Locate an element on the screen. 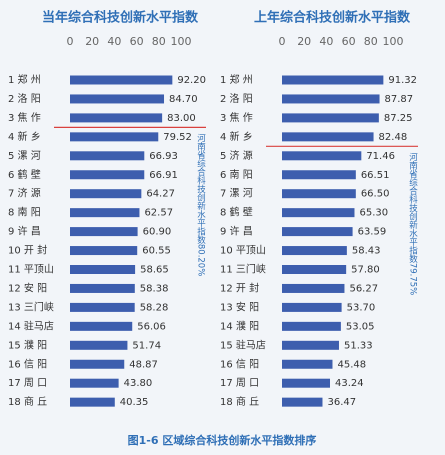  category-label: 13 三门峡 is located at coordinates (31, 306).